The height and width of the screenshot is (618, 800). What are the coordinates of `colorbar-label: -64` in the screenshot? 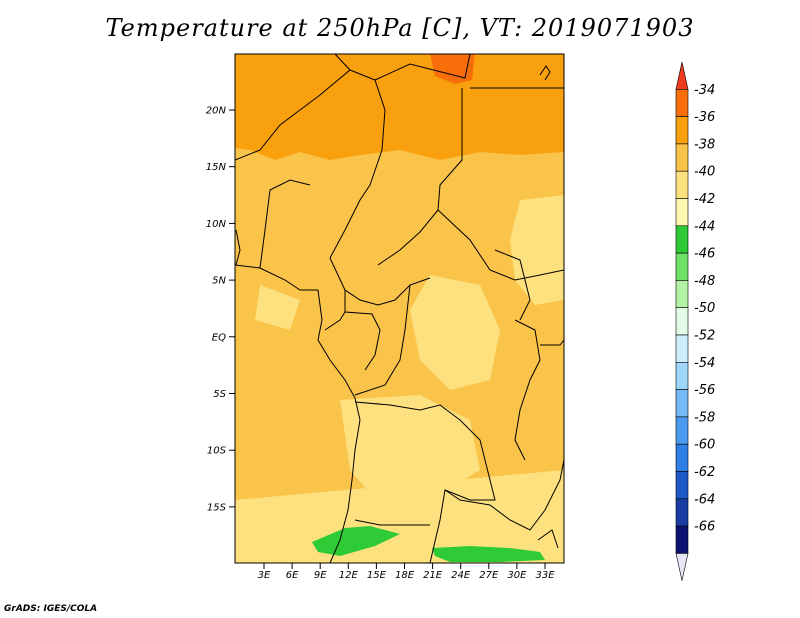 It's located at (704, 499).